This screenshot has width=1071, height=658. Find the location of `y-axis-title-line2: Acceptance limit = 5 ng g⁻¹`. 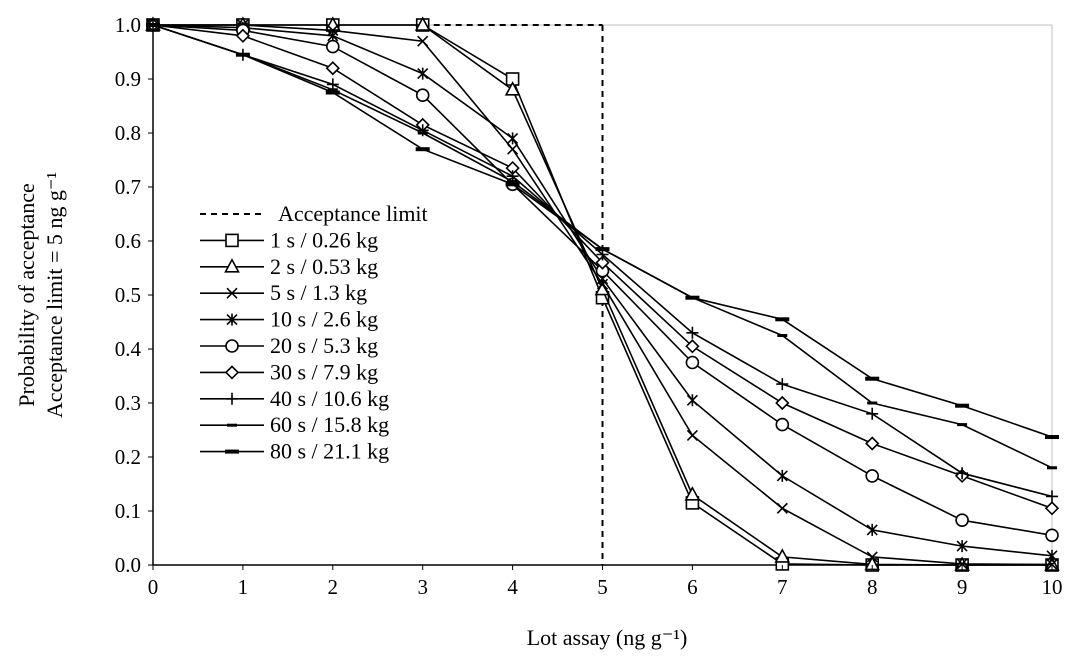

y-axis-title-line2: Acceptance limit = 5 ng g⁻¹ is located at coordinates (54, 295).